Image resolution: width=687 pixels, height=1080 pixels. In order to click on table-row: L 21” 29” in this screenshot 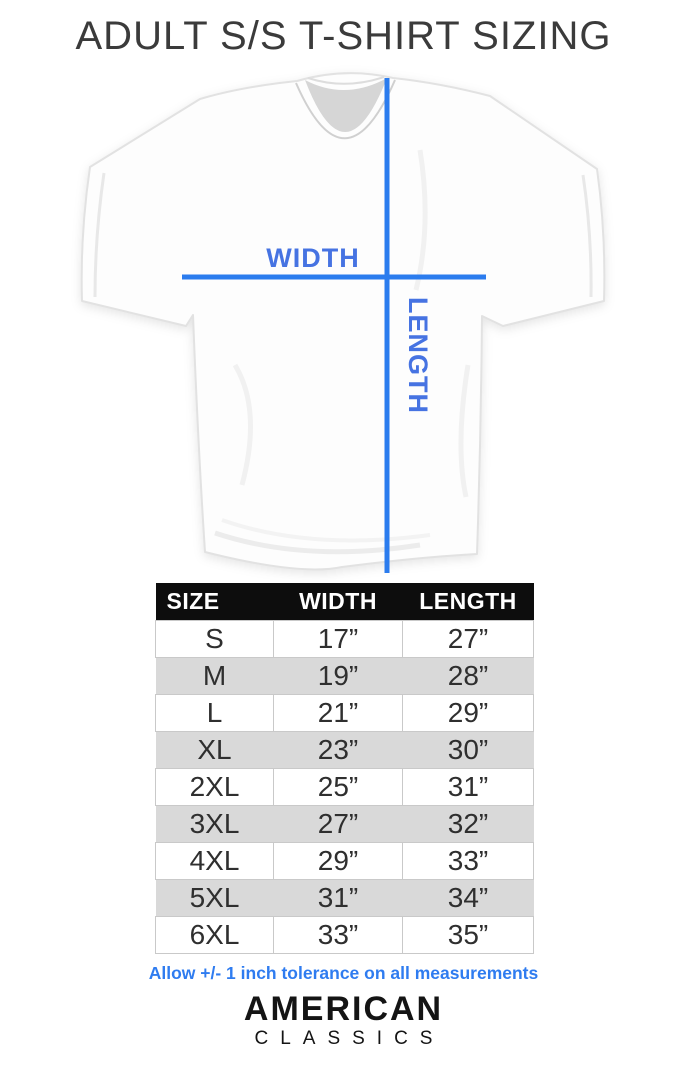, I will do `click(344, 712)`.